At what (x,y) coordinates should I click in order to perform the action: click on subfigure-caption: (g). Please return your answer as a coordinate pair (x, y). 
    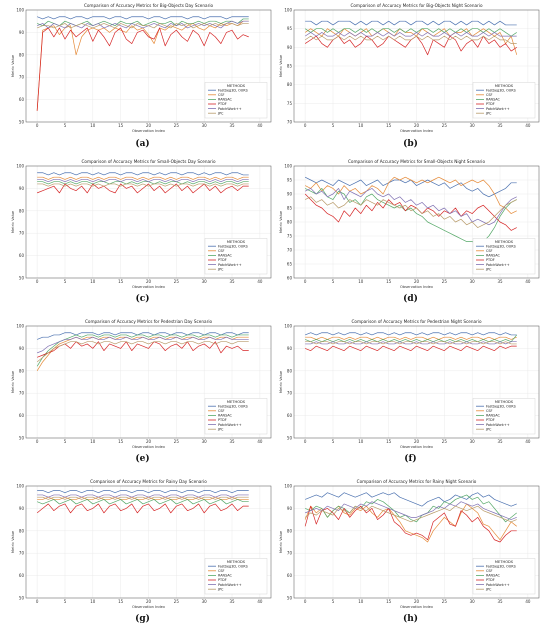
    Looking at the image, I should click on (142, 618).